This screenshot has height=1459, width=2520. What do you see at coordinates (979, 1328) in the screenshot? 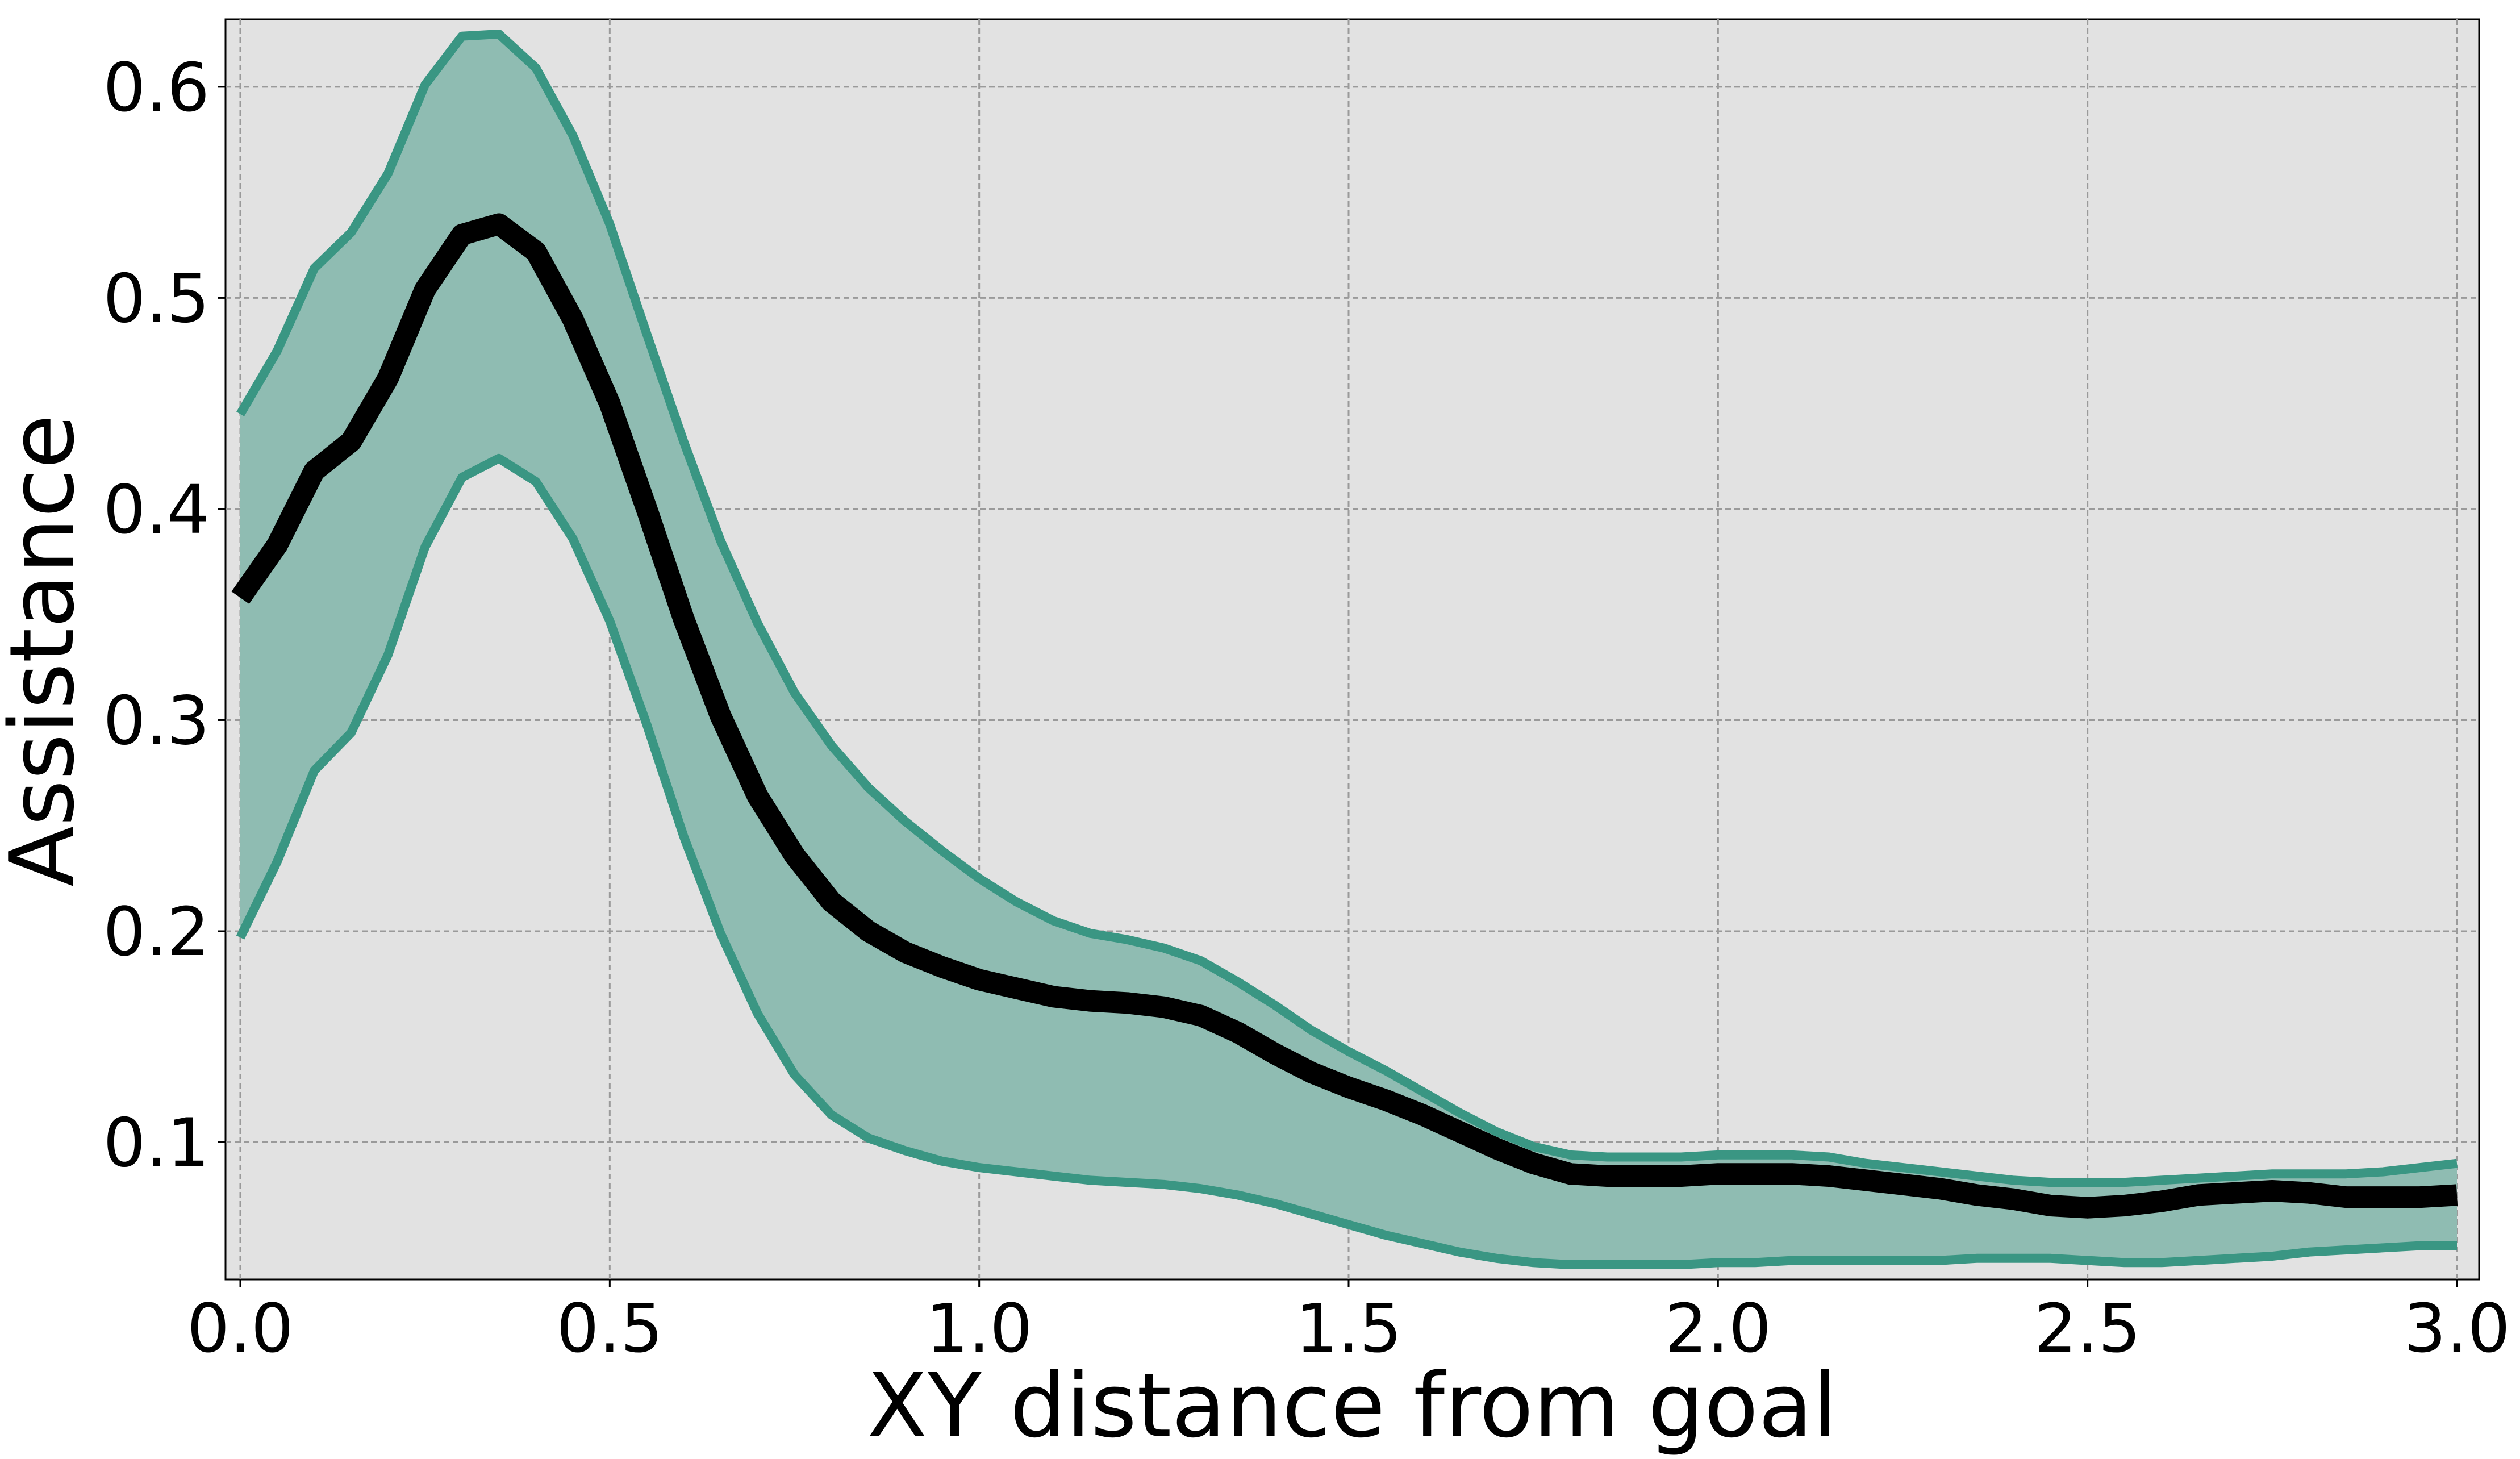
I see `x-tick-label: 1.0` at bounding box center [979, 1328].